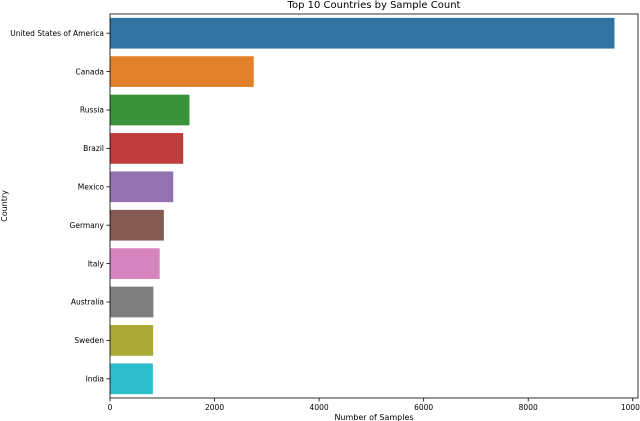 This screenshot has height=421, width=640. Describe the element at coordinates (182, 71) in the screenshot. I see `bar-canada` at that location.